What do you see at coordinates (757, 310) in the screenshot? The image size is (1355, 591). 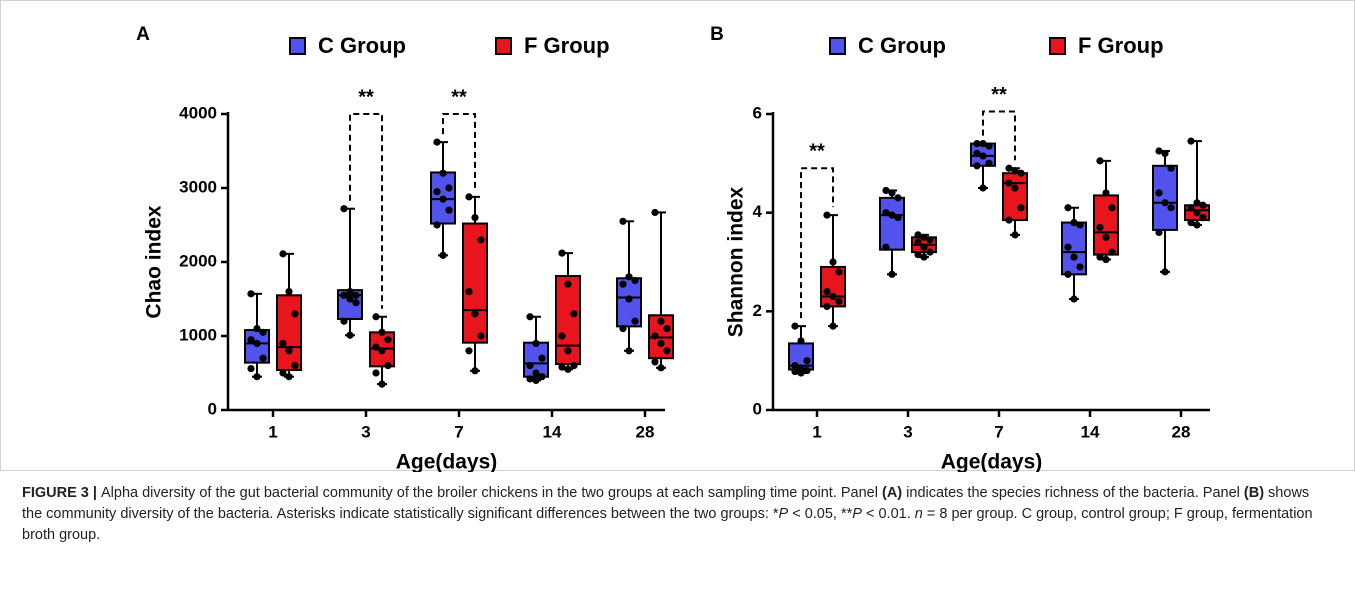 I see `y-tick-label: 2` at bounding box center [757, 310].